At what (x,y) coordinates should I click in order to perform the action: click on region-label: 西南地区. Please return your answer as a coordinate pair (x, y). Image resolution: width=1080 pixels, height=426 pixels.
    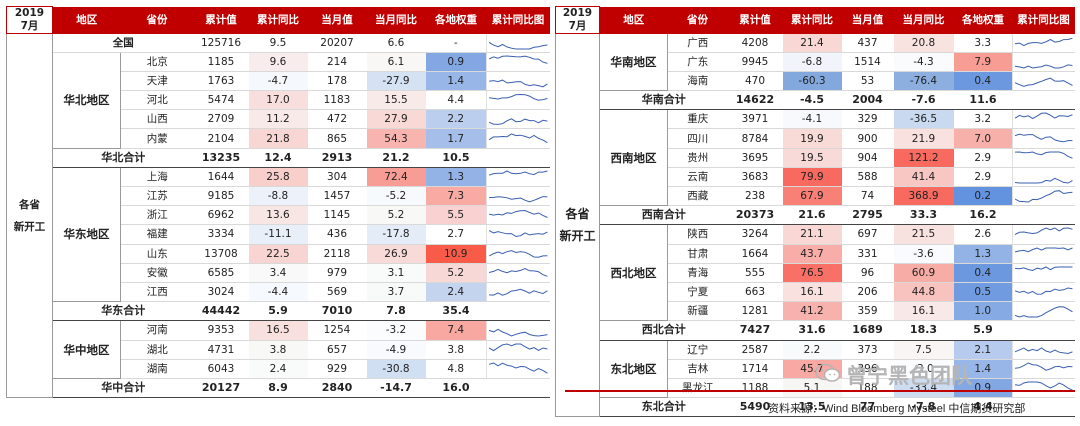
    Looking at the image, I should click on (633, 158).